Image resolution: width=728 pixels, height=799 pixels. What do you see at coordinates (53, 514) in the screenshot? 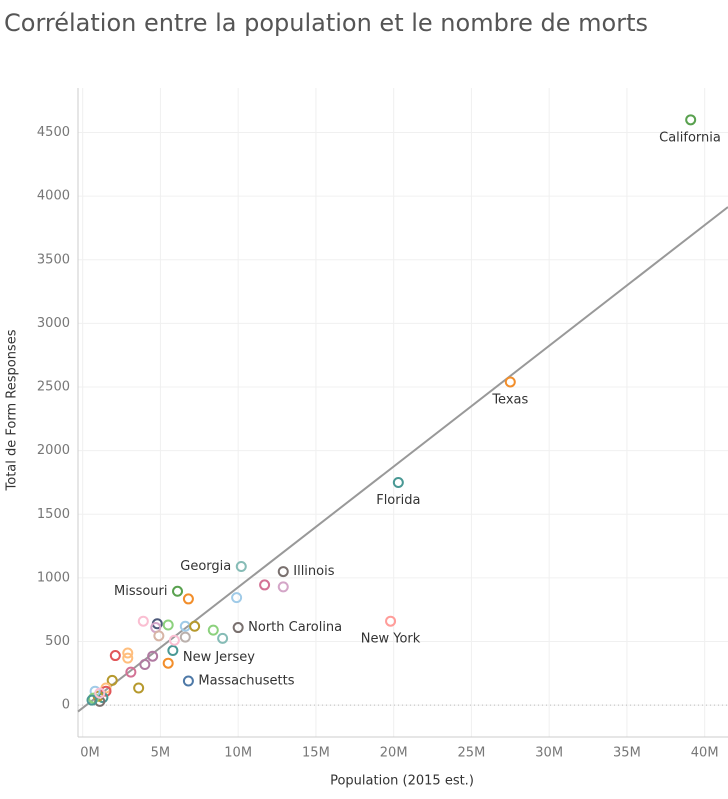
I see `y-tick-label: 1500` at bounding box center [53, 514].